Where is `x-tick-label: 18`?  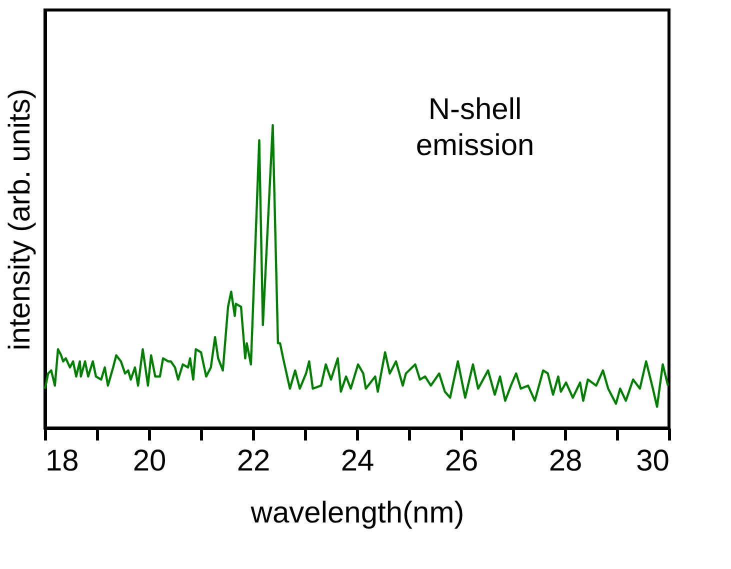 x-tick-label: 18 is located at coordinates (62, 461).